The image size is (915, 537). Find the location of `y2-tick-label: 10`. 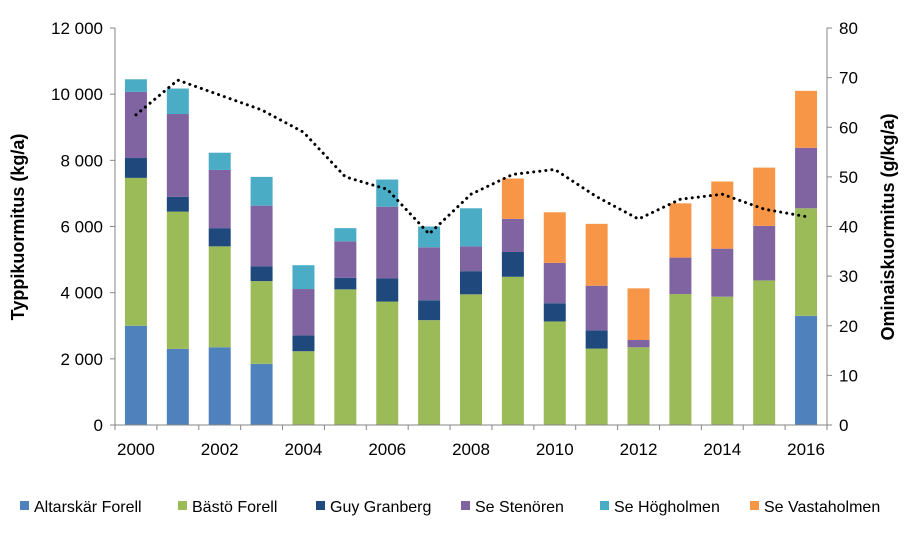

y2-tick-label: 10 is located at coordinates (848, 375).